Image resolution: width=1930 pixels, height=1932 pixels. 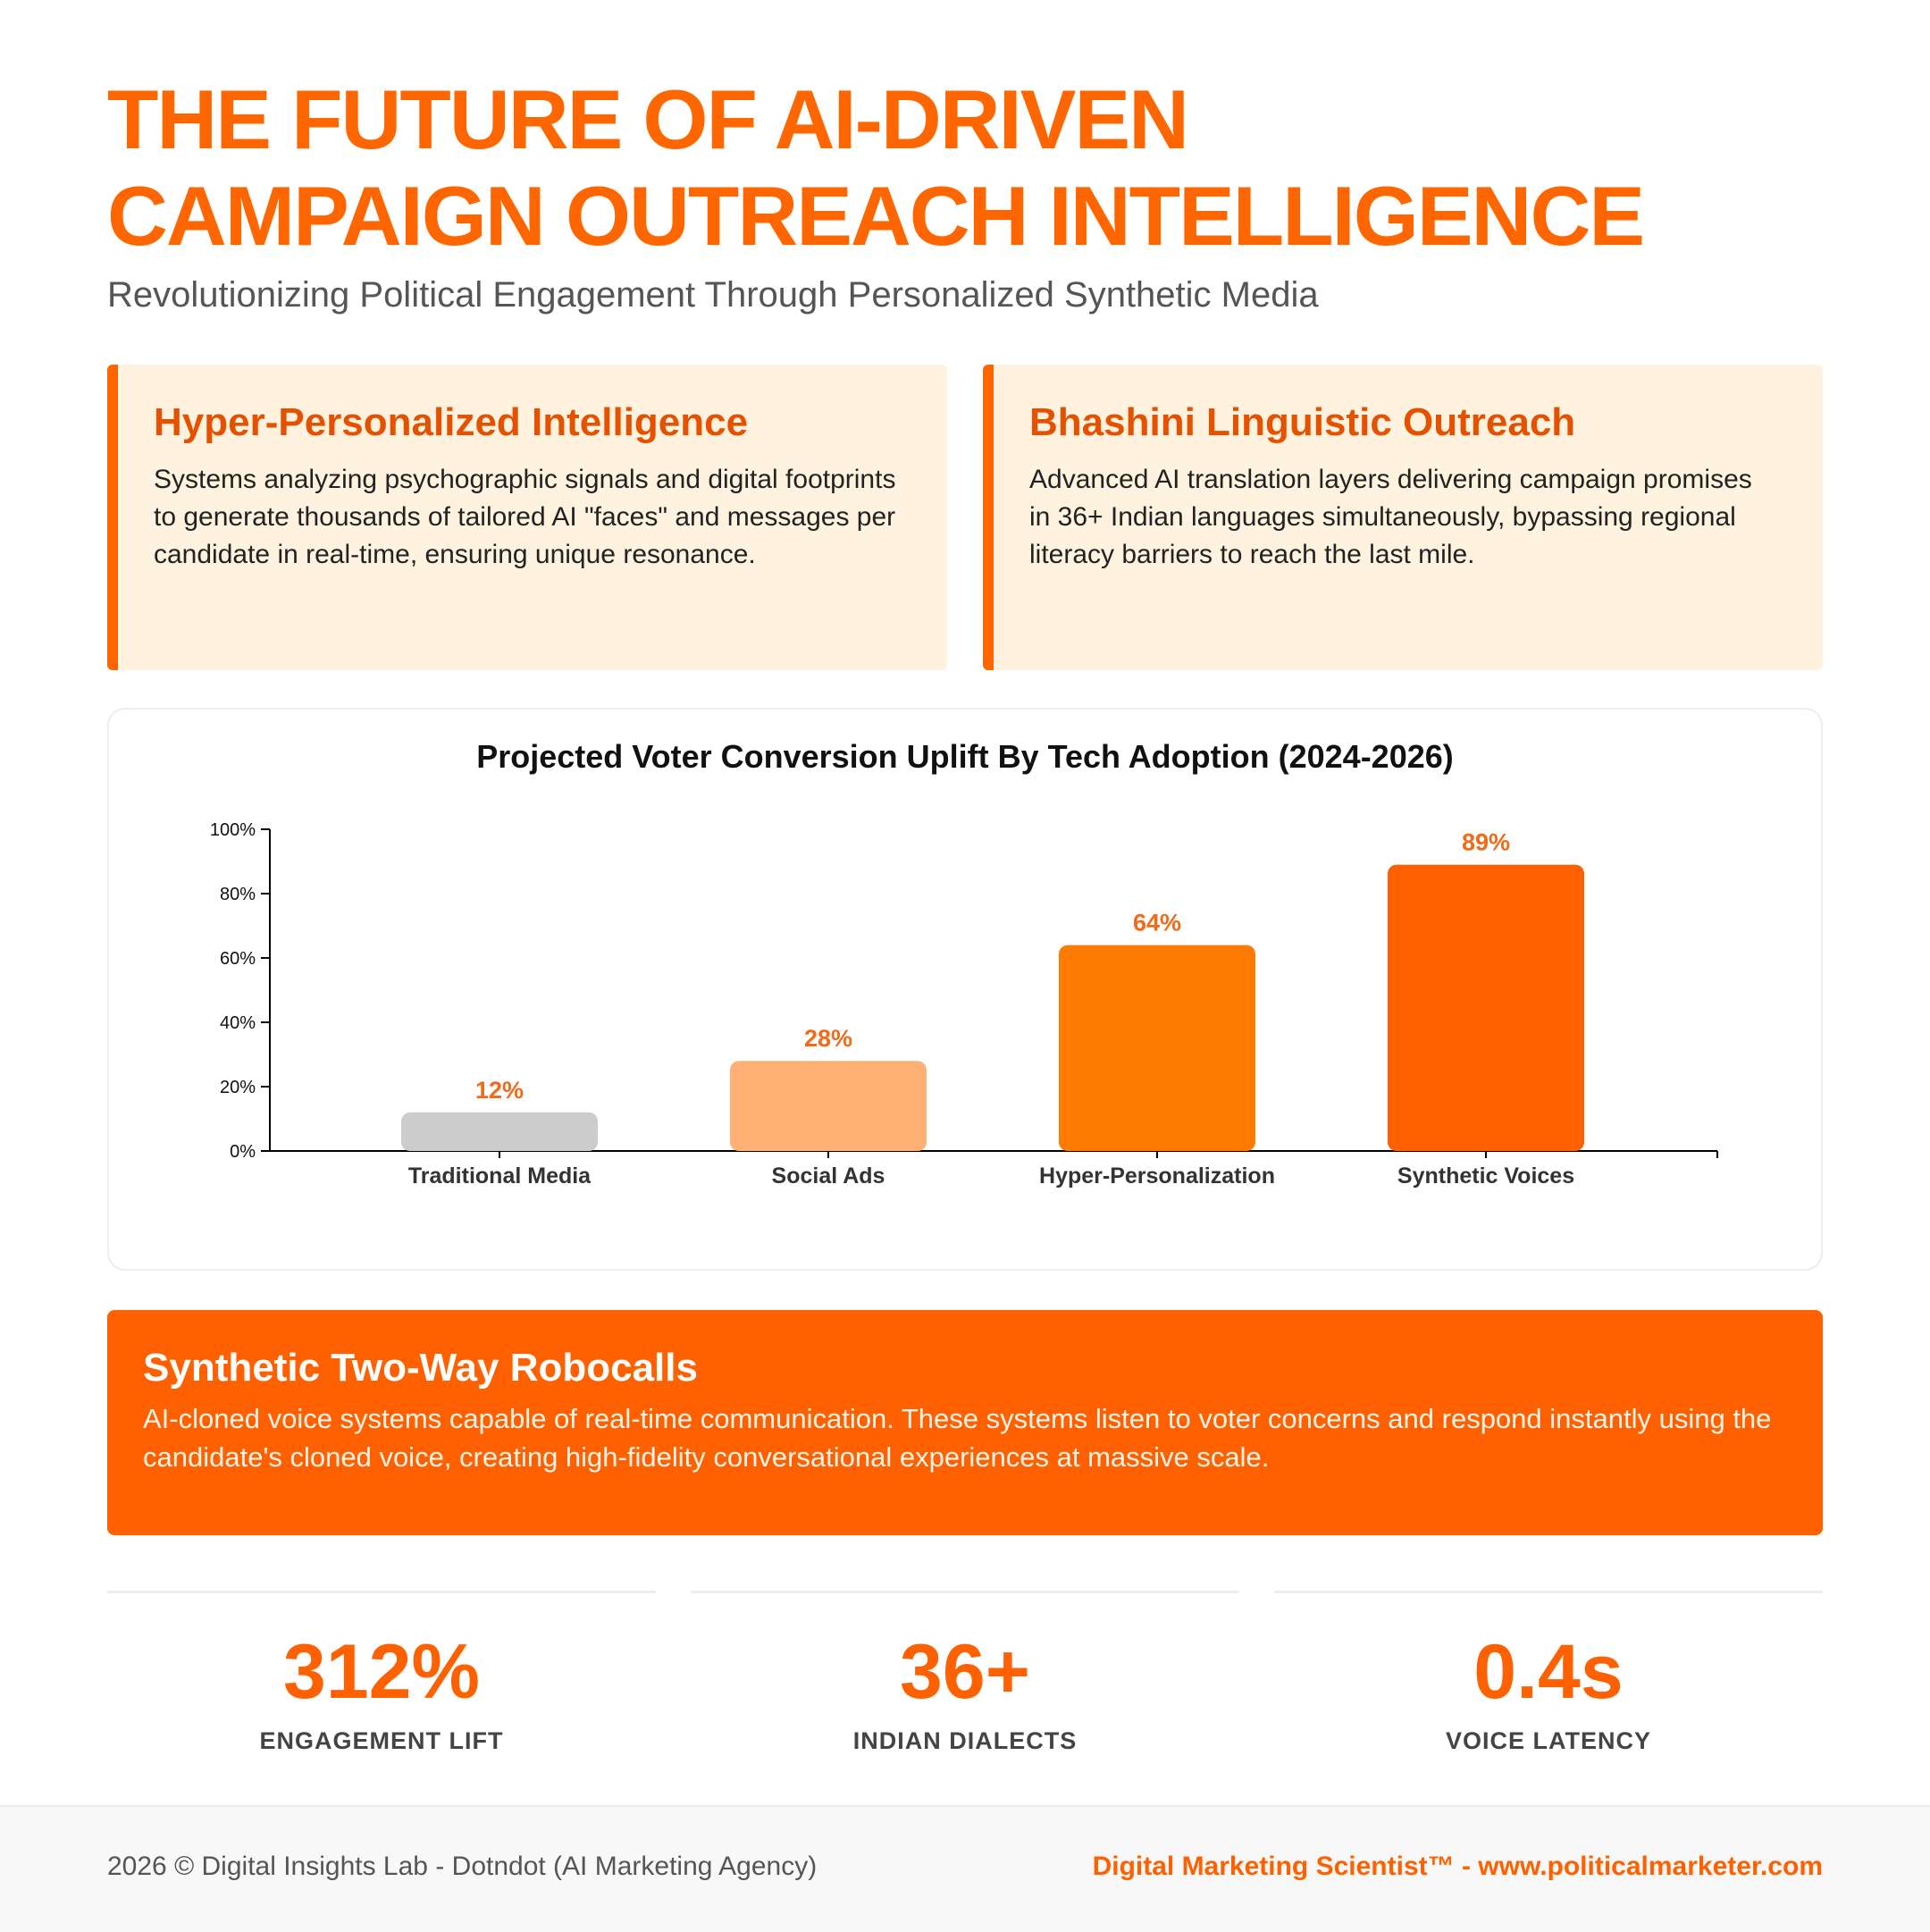 What do you see at coordinates (238, 894) in the screenshot?
I see `y-tick-label: 80%` at bounding box center [238, 894].